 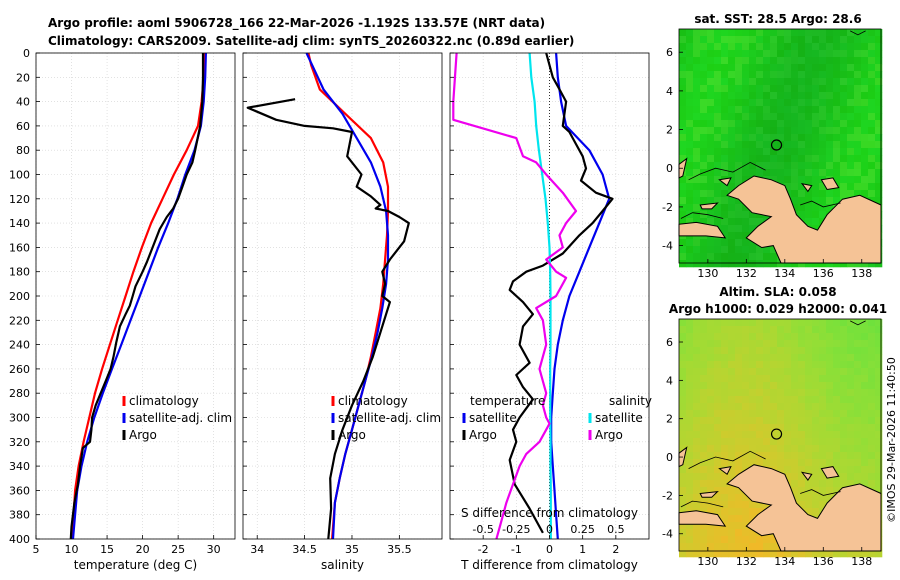 What do you see at coordinates (19, 539) in the screenshot?
I see `y-tick-label: 400` at bounding box center [19, 539].